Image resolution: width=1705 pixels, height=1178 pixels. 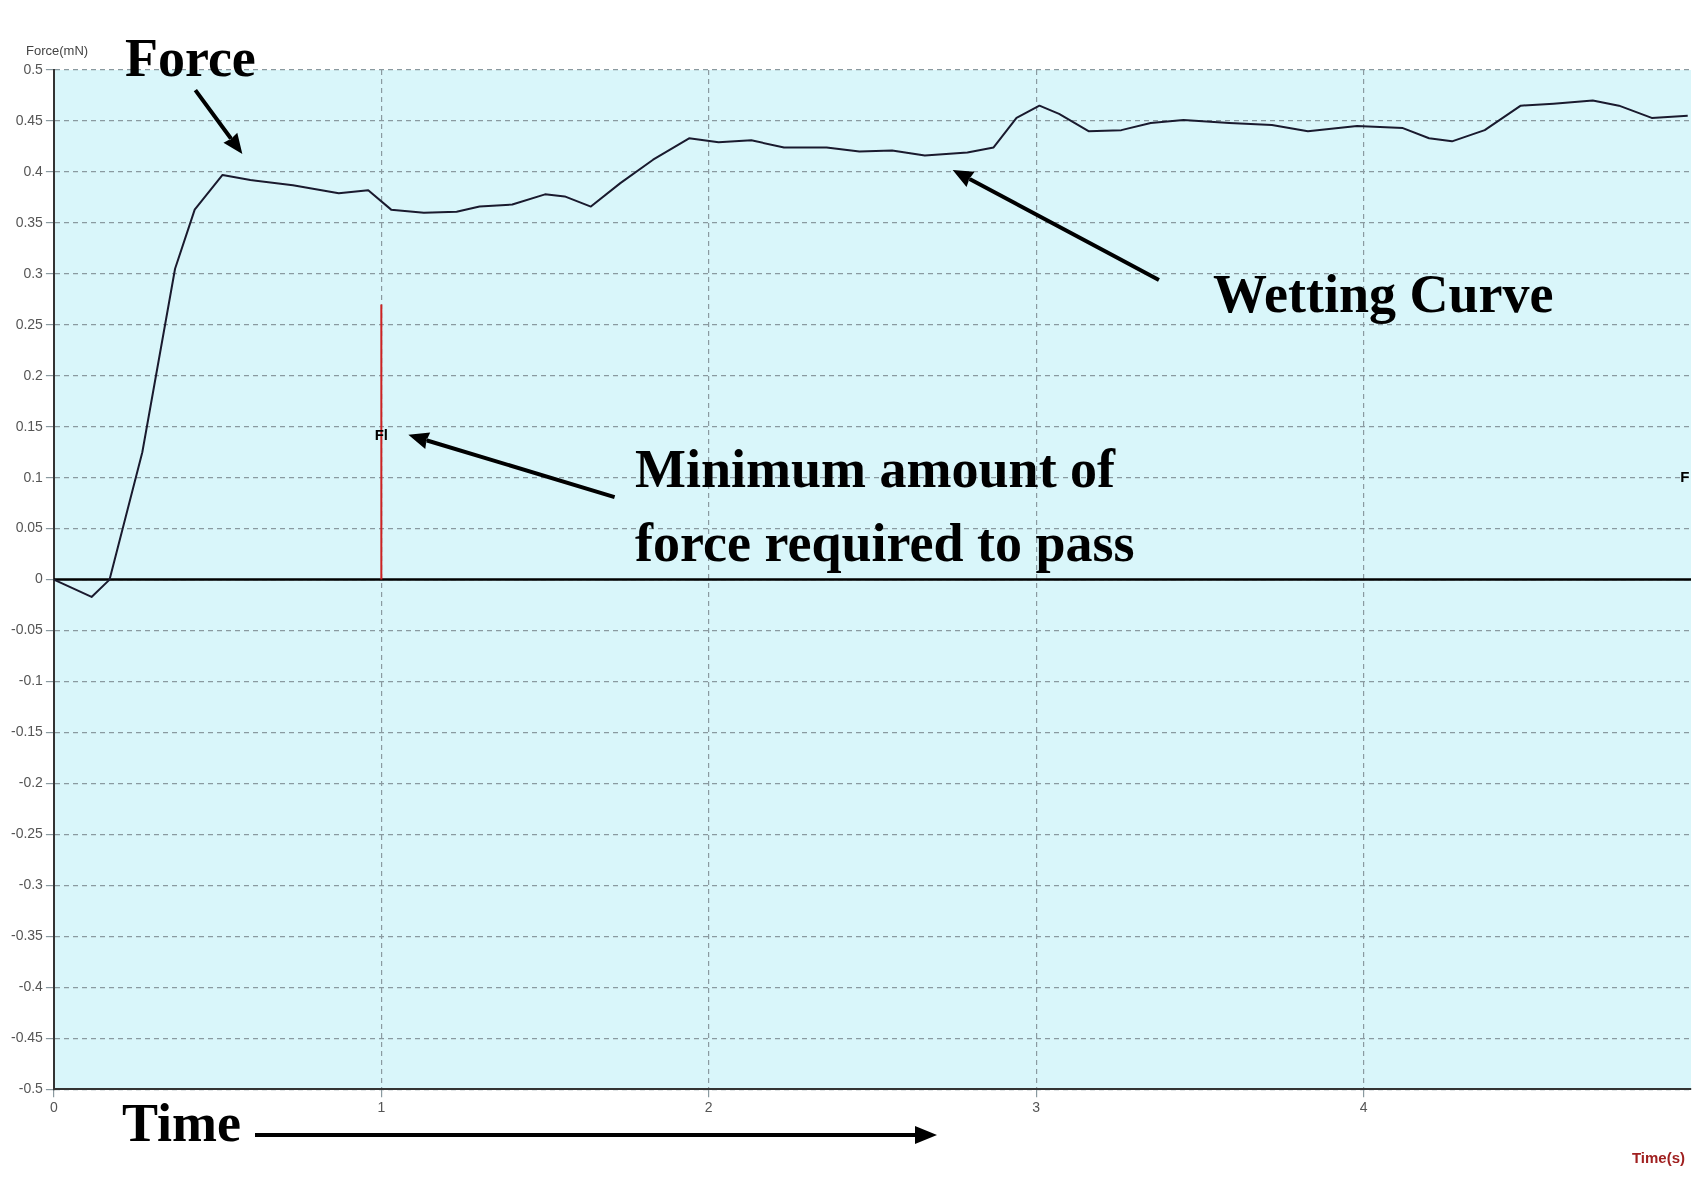 What do you see at coordinates (1363, 1107) in the screenshot?
I see `x-tick-label: 4` at bounding box center [1363, 1107].